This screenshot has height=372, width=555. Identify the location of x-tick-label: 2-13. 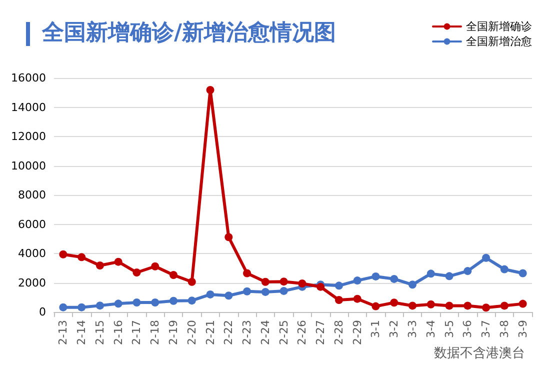
(63, 332).